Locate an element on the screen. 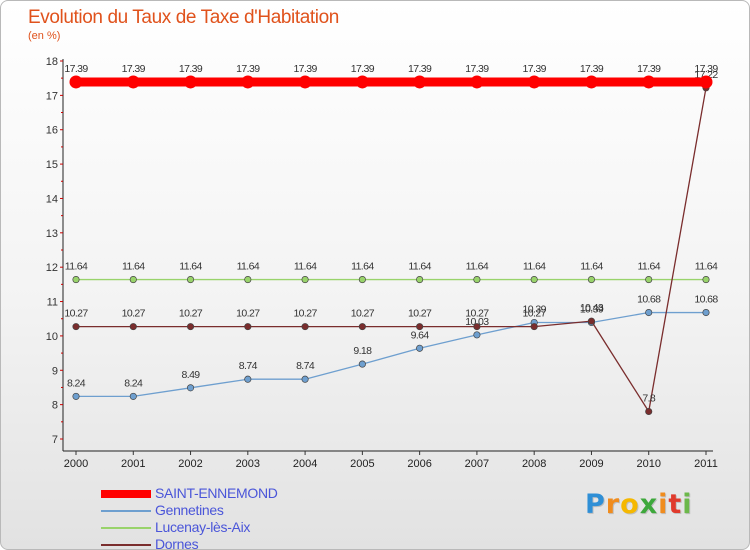 The height and width of the screenshot is (550, 750). data-label: 8.49 is located at coordinates (191, 375).